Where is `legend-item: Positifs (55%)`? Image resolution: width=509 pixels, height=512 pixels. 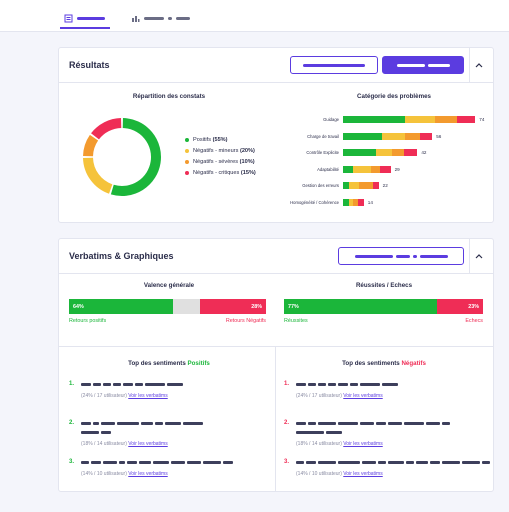 legend-item: Positifs (55%) is located at coordinates (206, 140).